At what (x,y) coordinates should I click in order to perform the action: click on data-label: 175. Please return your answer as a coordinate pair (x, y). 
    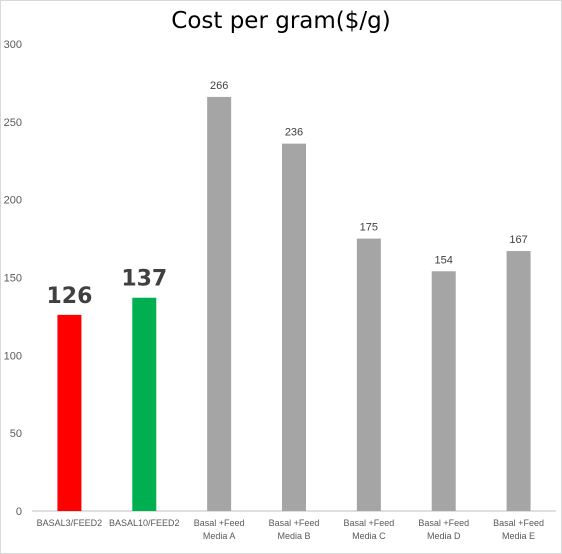
    Looking at the image, I should click on (369, 228).